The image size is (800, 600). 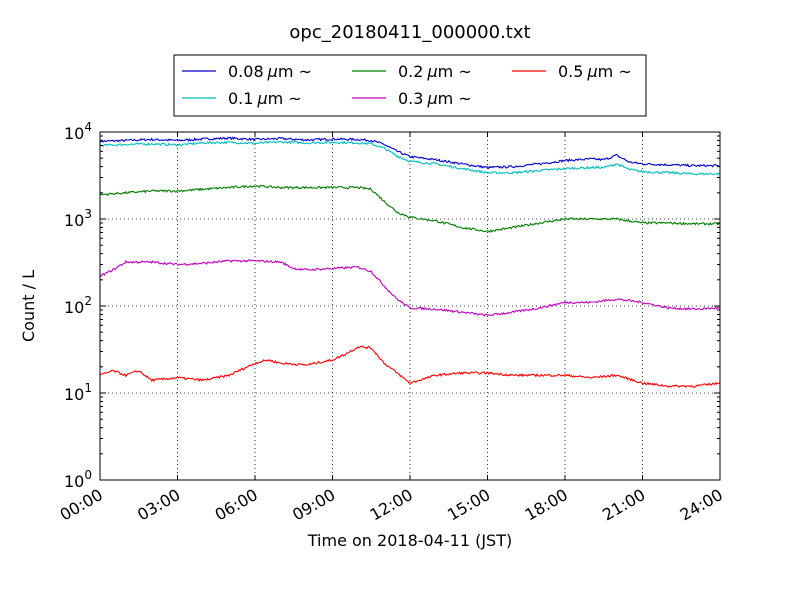 What do you see at coordinates (88, 475) in the screenshot?
I see `y-tick-exponent: 0` at bounding box center [88, 475].